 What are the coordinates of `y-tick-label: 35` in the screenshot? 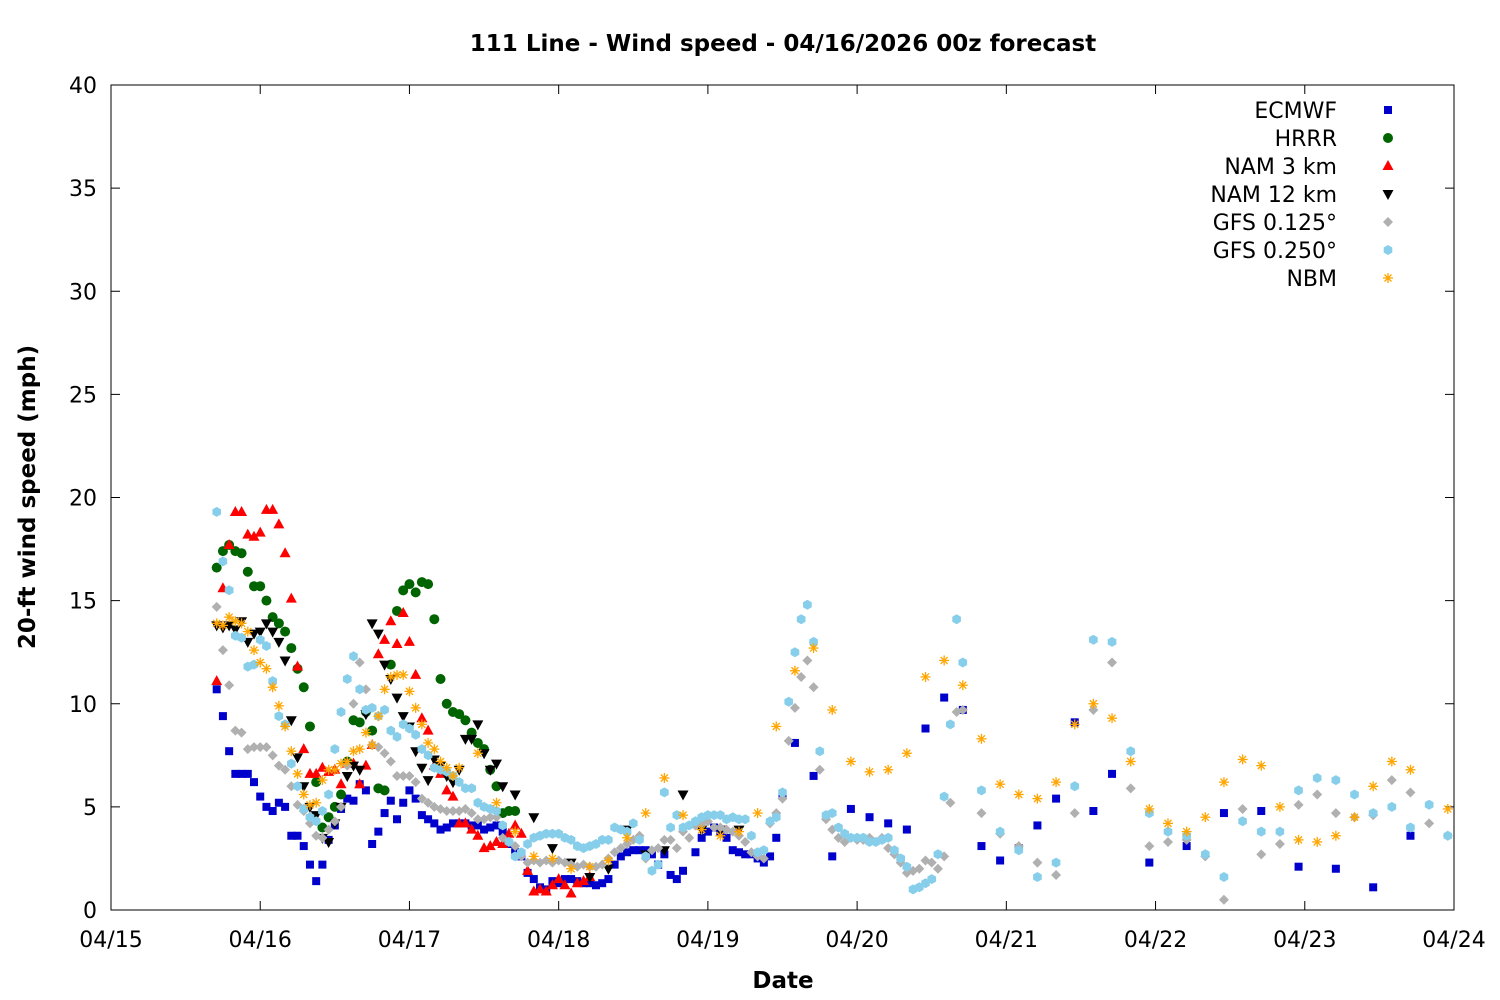 It's located at (83, 189).